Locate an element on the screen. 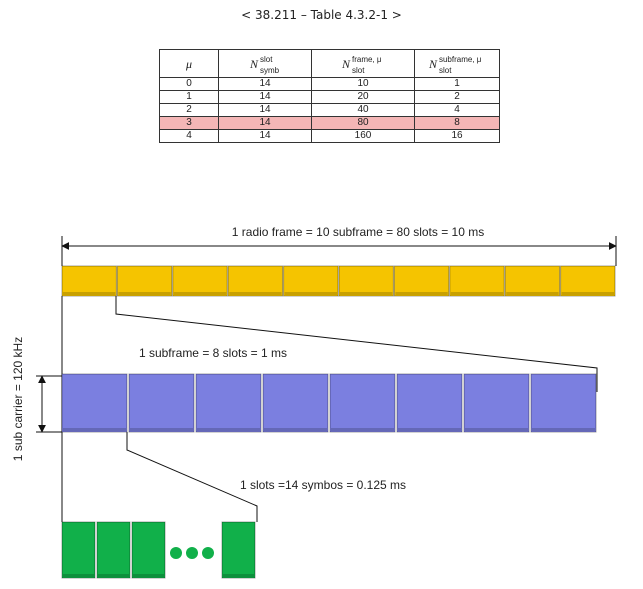 This screenshot has height=589, width=643. zoom-line-slot is located at coordinates (192, 477).